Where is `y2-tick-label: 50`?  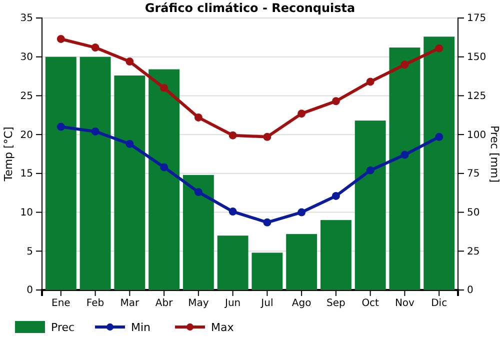
y2-tick-label: 50 is located at coordinates (473, 212).